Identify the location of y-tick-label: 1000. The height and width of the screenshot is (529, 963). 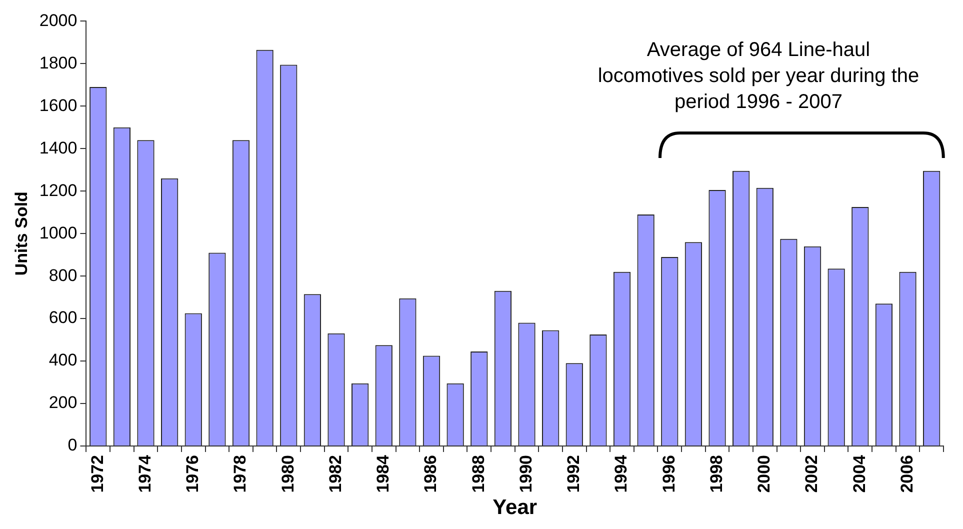
(58, 232).